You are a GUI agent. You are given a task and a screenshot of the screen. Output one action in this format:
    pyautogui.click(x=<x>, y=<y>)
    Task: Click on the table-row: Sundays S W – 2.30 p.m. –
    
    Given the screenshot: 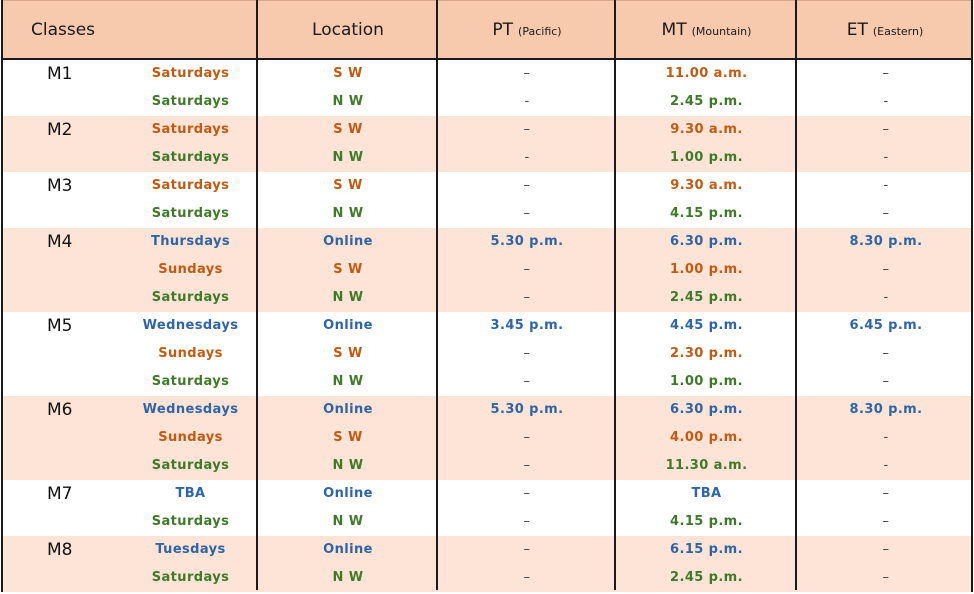 What is the action you would take?
    pyautogui.click(x=487, y=354)
    